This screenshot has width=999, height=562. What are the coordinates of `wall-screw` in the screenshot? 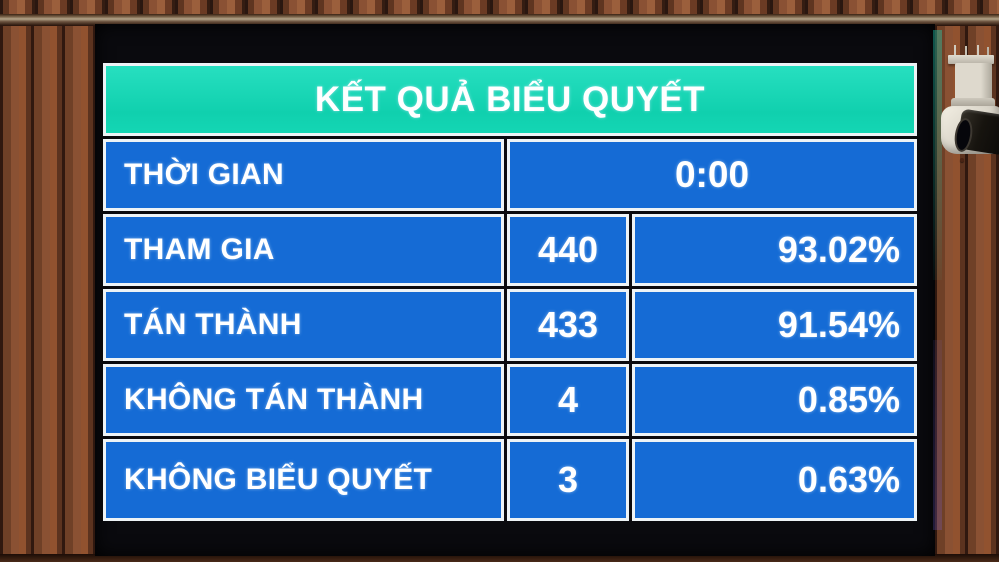 It's located at (962, 160).